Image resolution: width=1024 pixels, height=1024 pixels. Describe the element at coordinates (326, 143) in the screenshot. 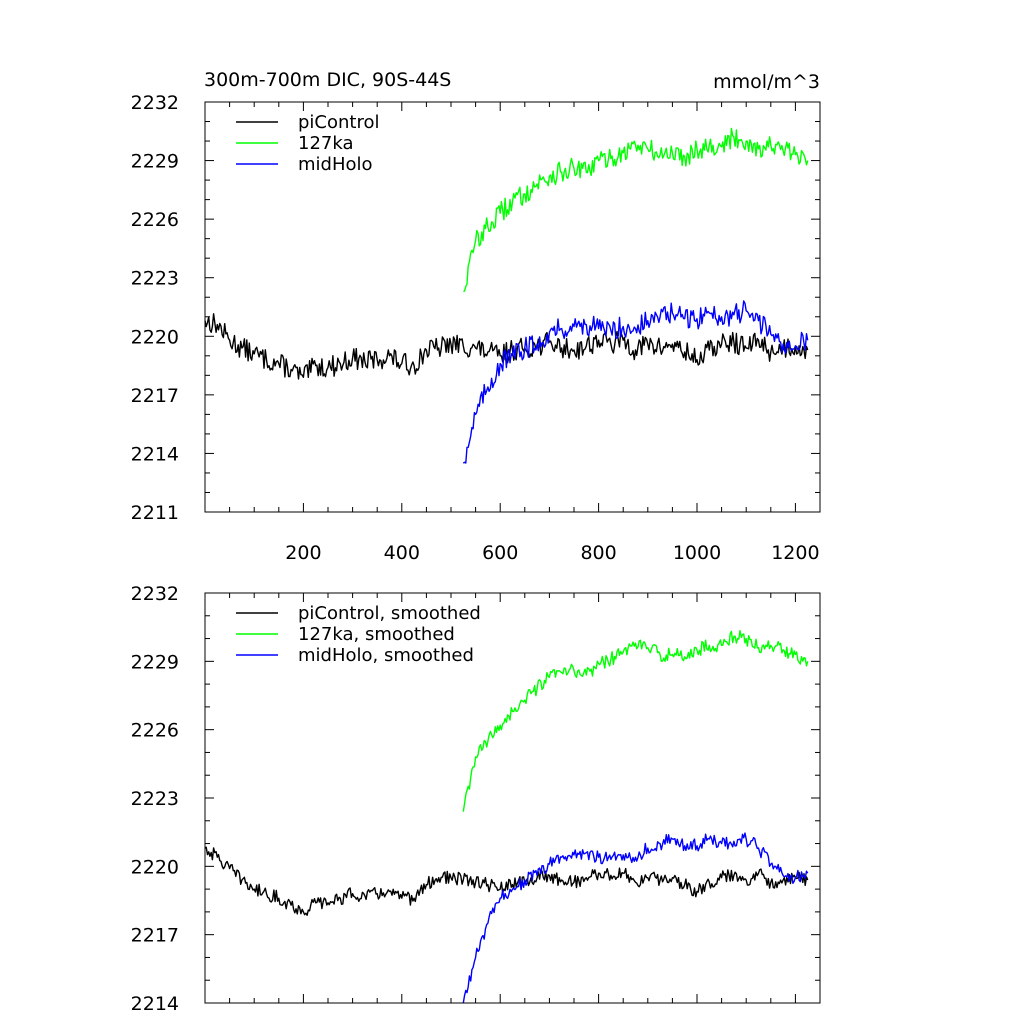

I see `legend-label: 127ka` at that location.